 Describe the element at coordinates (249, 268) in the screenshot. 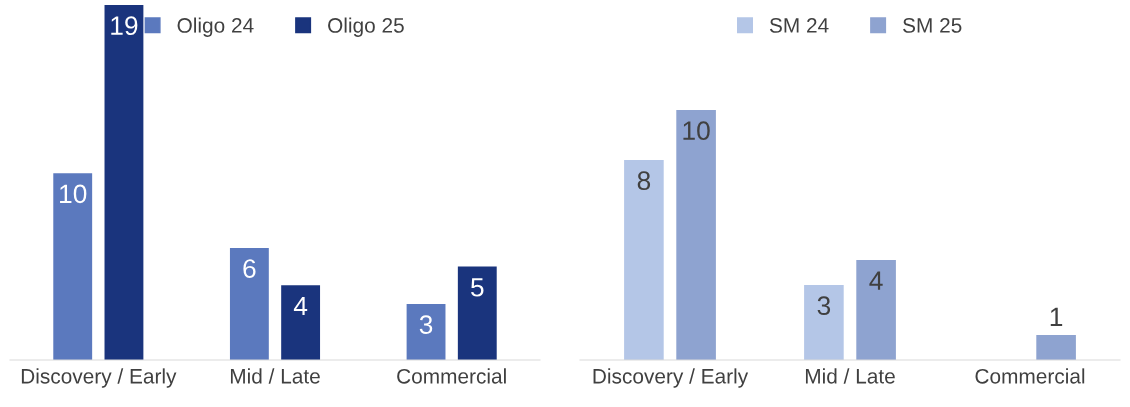

I see `data-label: 6` at that location.